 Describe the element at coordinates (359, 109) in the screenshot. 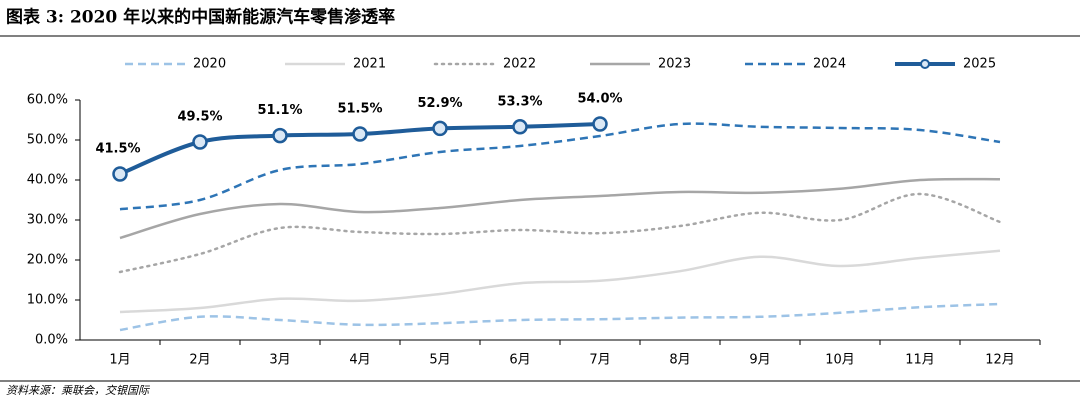

I see `value-label: 51.5%` at that location.